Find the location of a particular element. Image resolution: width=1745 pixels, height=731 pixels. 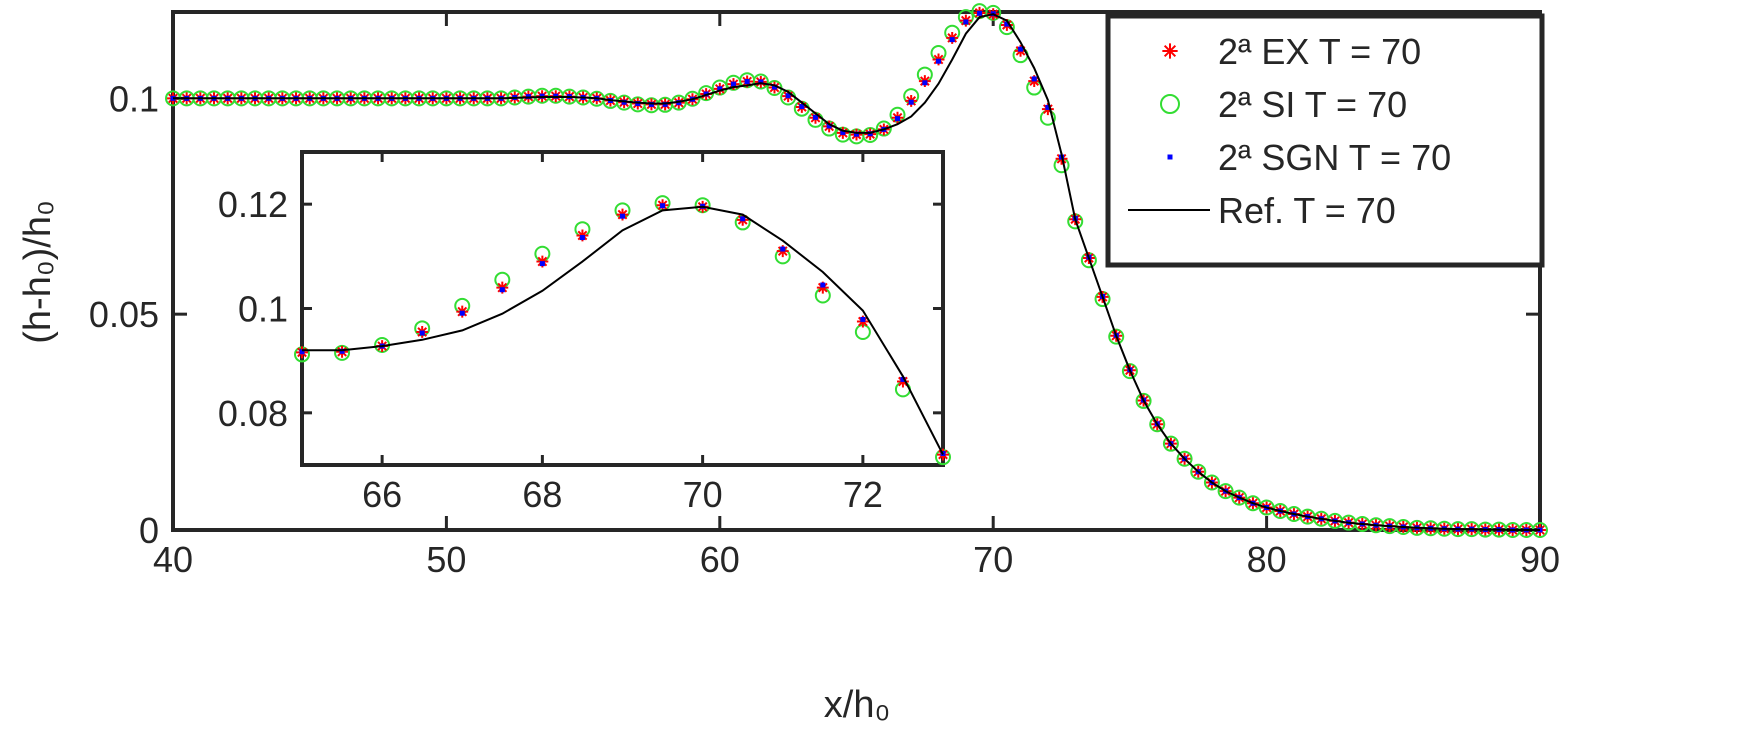

inset-x-tick-label: 68 is located at coordinates (542, 494).